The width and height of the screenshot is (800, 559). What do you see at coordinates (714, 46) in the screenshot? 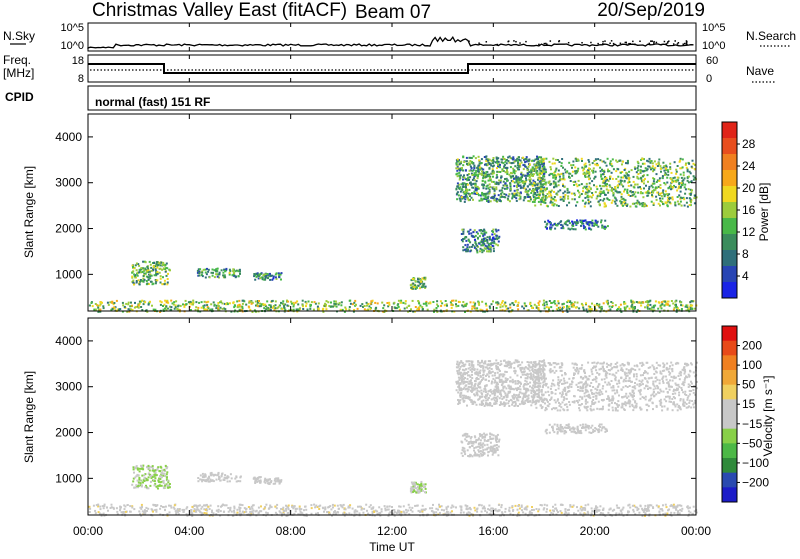
I see `nsearch-tick-bottom: 10^0` at bounding box center [714, 46].